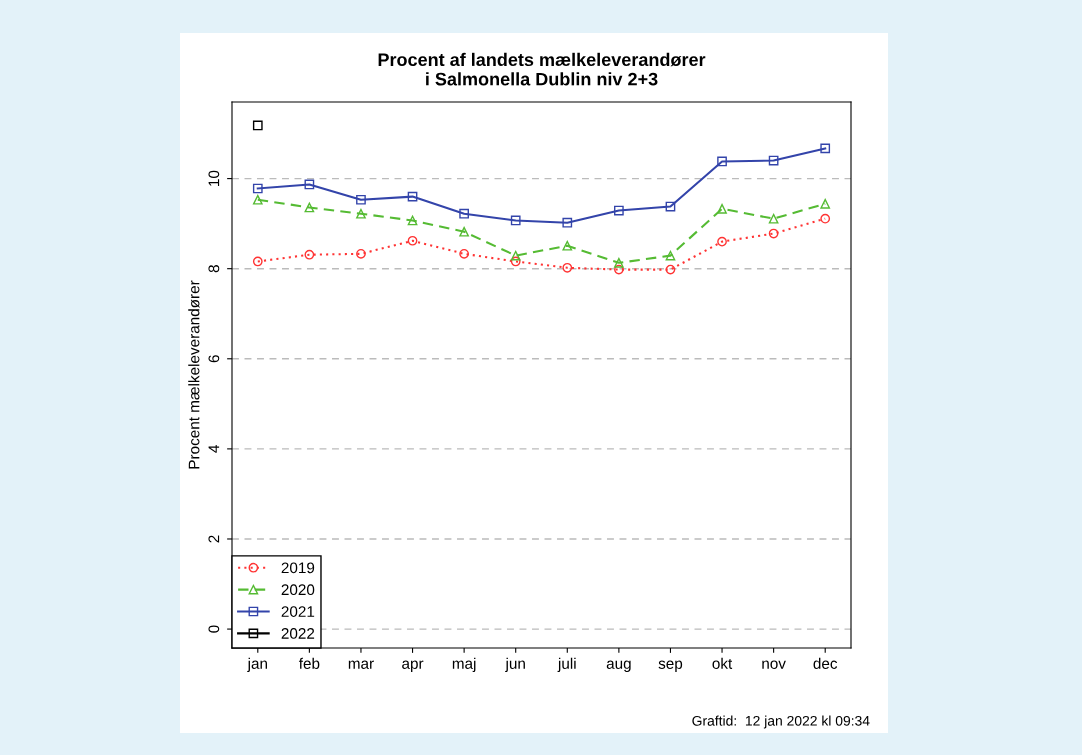 The width and height of the screenshot is (1082, 755). I want to click on y-tick-label: 4, so click(214, 449).